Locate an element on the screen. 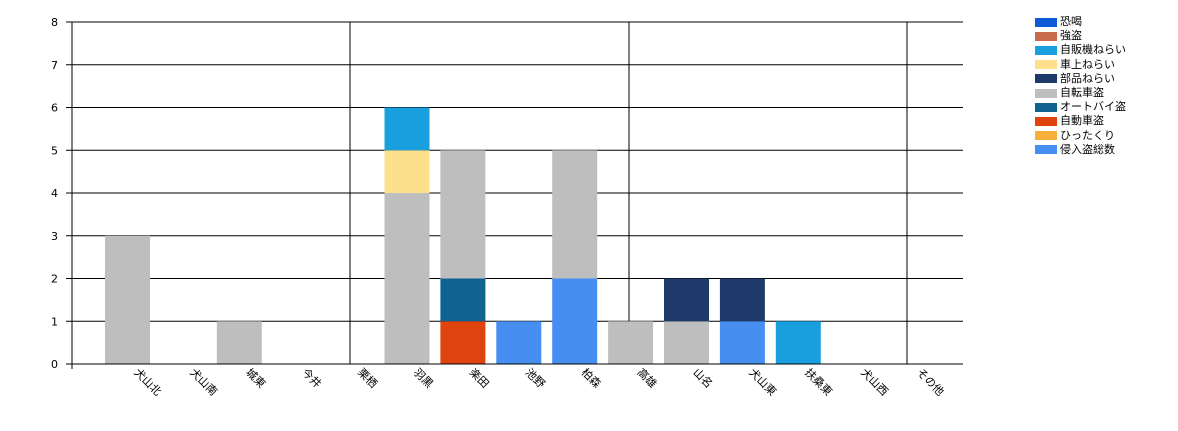  y-axis: 0 1 2 3 4 5 6 7 8 is located at coordinates (54, 193).